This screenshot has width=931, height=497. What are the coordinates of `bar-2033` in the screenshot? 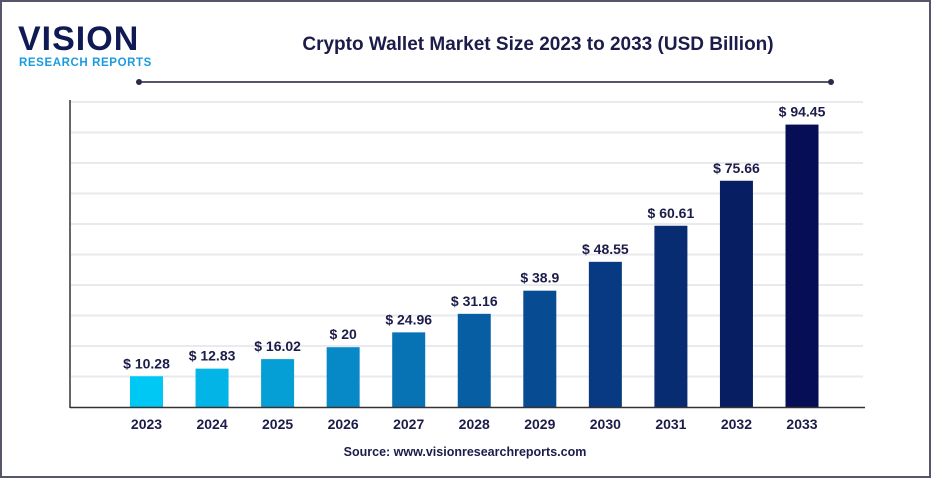 It's located at (802, 265).